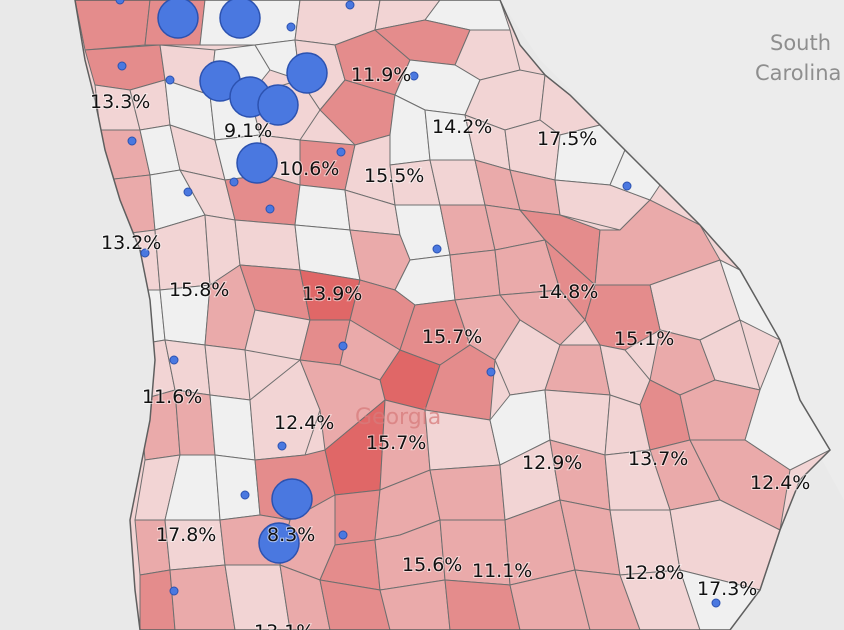 Image resolution: width=844 pixels, height=630 pixels. Describe the element at coordinates (727, 589) in the screenshot. I see `rate-label: 17.3%` at that location.